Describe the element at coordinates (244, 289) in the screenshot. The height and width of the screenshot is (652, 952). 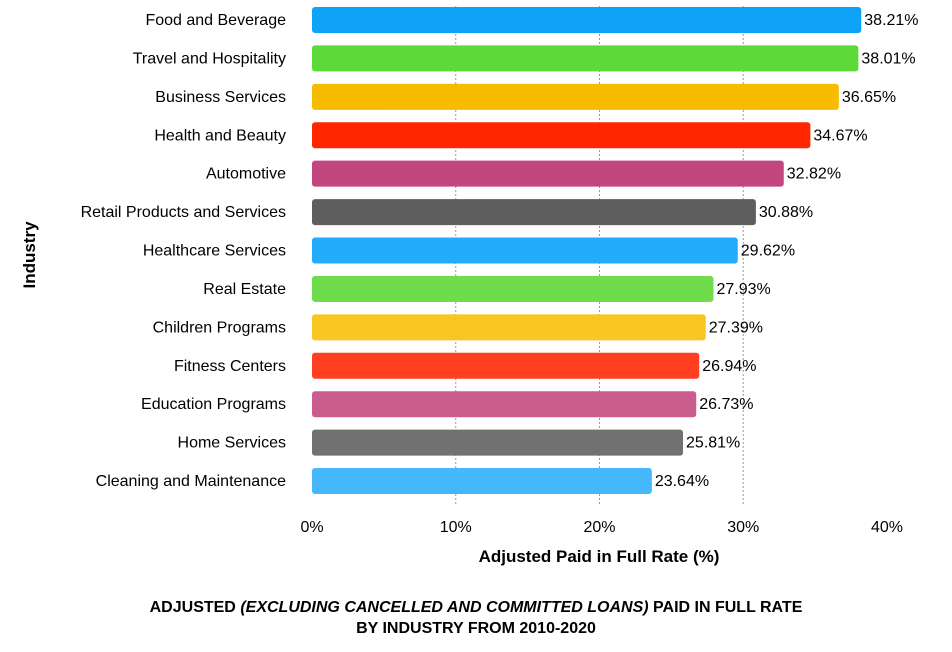
I see `category-label: Real Estate` at that location.